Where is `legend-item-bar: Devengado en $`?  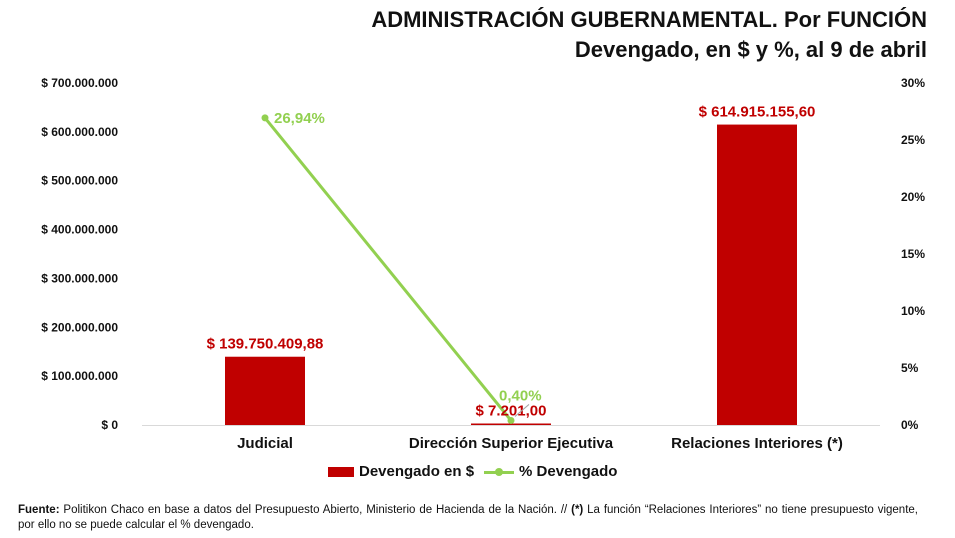
legend-item-bar: Devengado en $ is located at coordinates (401, 471).